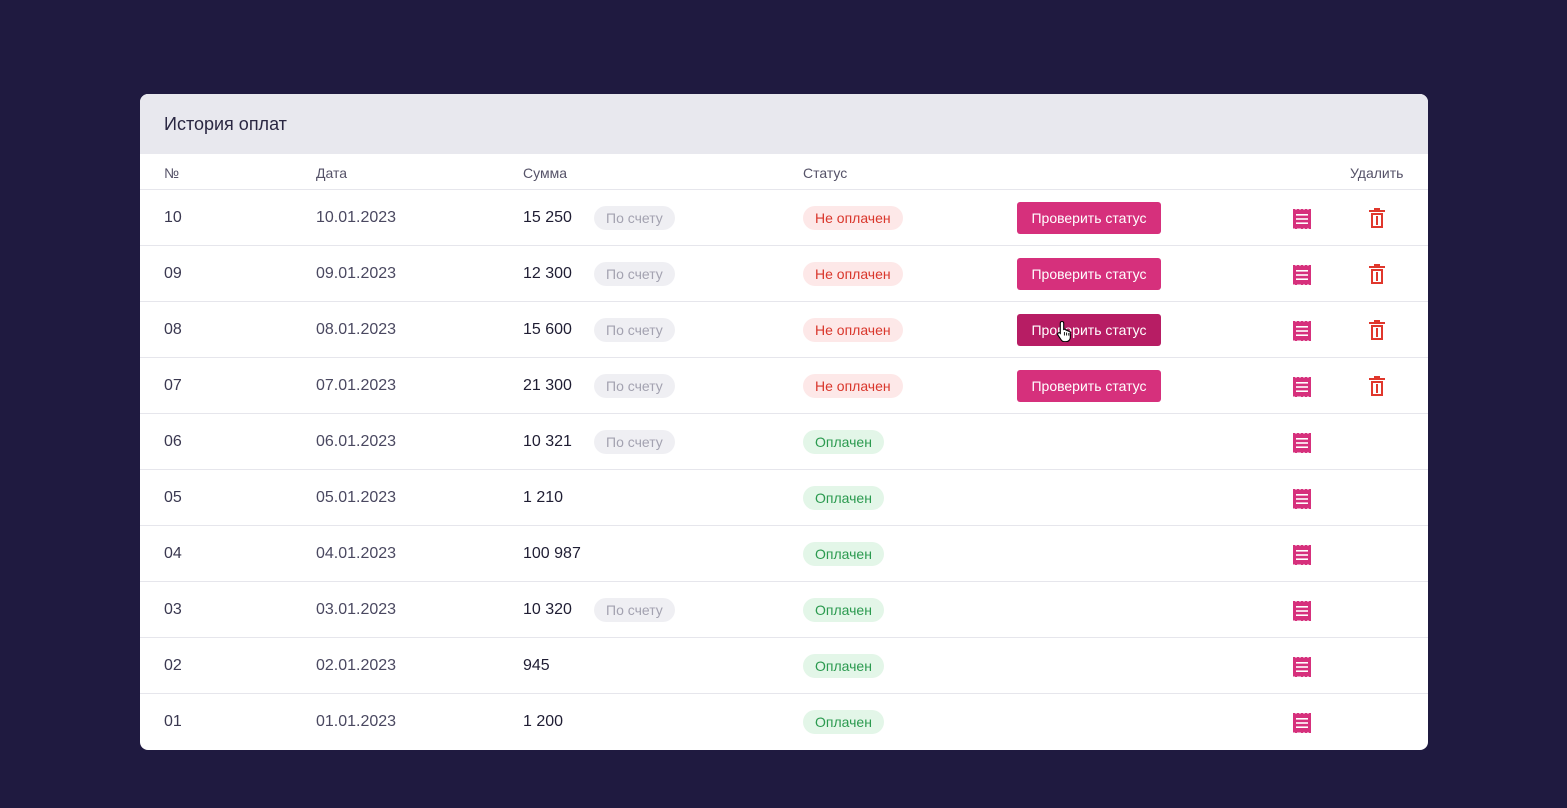 Image resolution: width=1567 pixels, height=808 pixels. I want to click on row-number: 08, so click(173, 329).